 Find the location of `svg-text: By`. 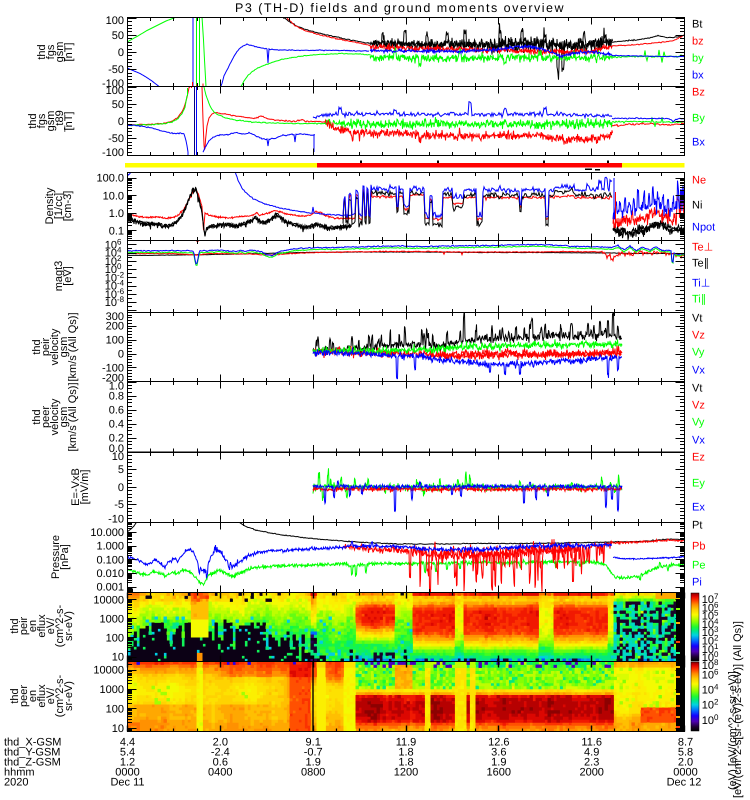

svg-text: By is located at coordinates (698, 119).